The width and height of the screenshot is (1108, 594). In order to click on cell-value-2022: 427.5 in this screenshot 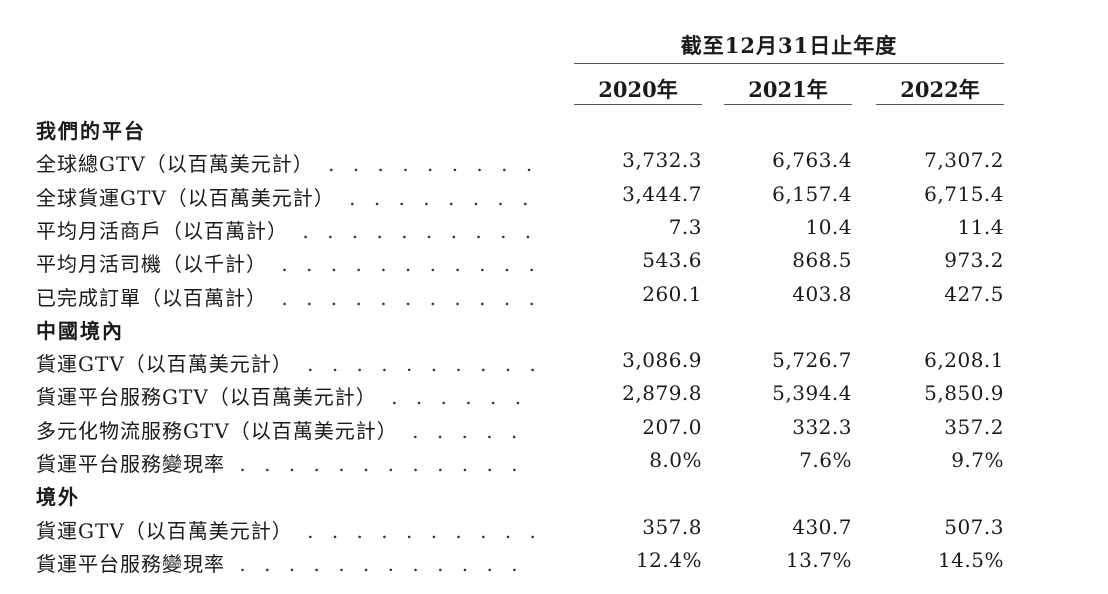, I will do `click(974, 293)`.